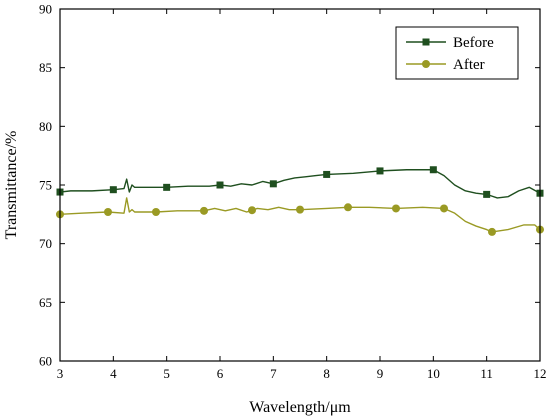 This screenshot has height=418, width=550. Describe the element at coordinates (113, 373) in the screenshot. I see `x-tick-label: 4` at that location.